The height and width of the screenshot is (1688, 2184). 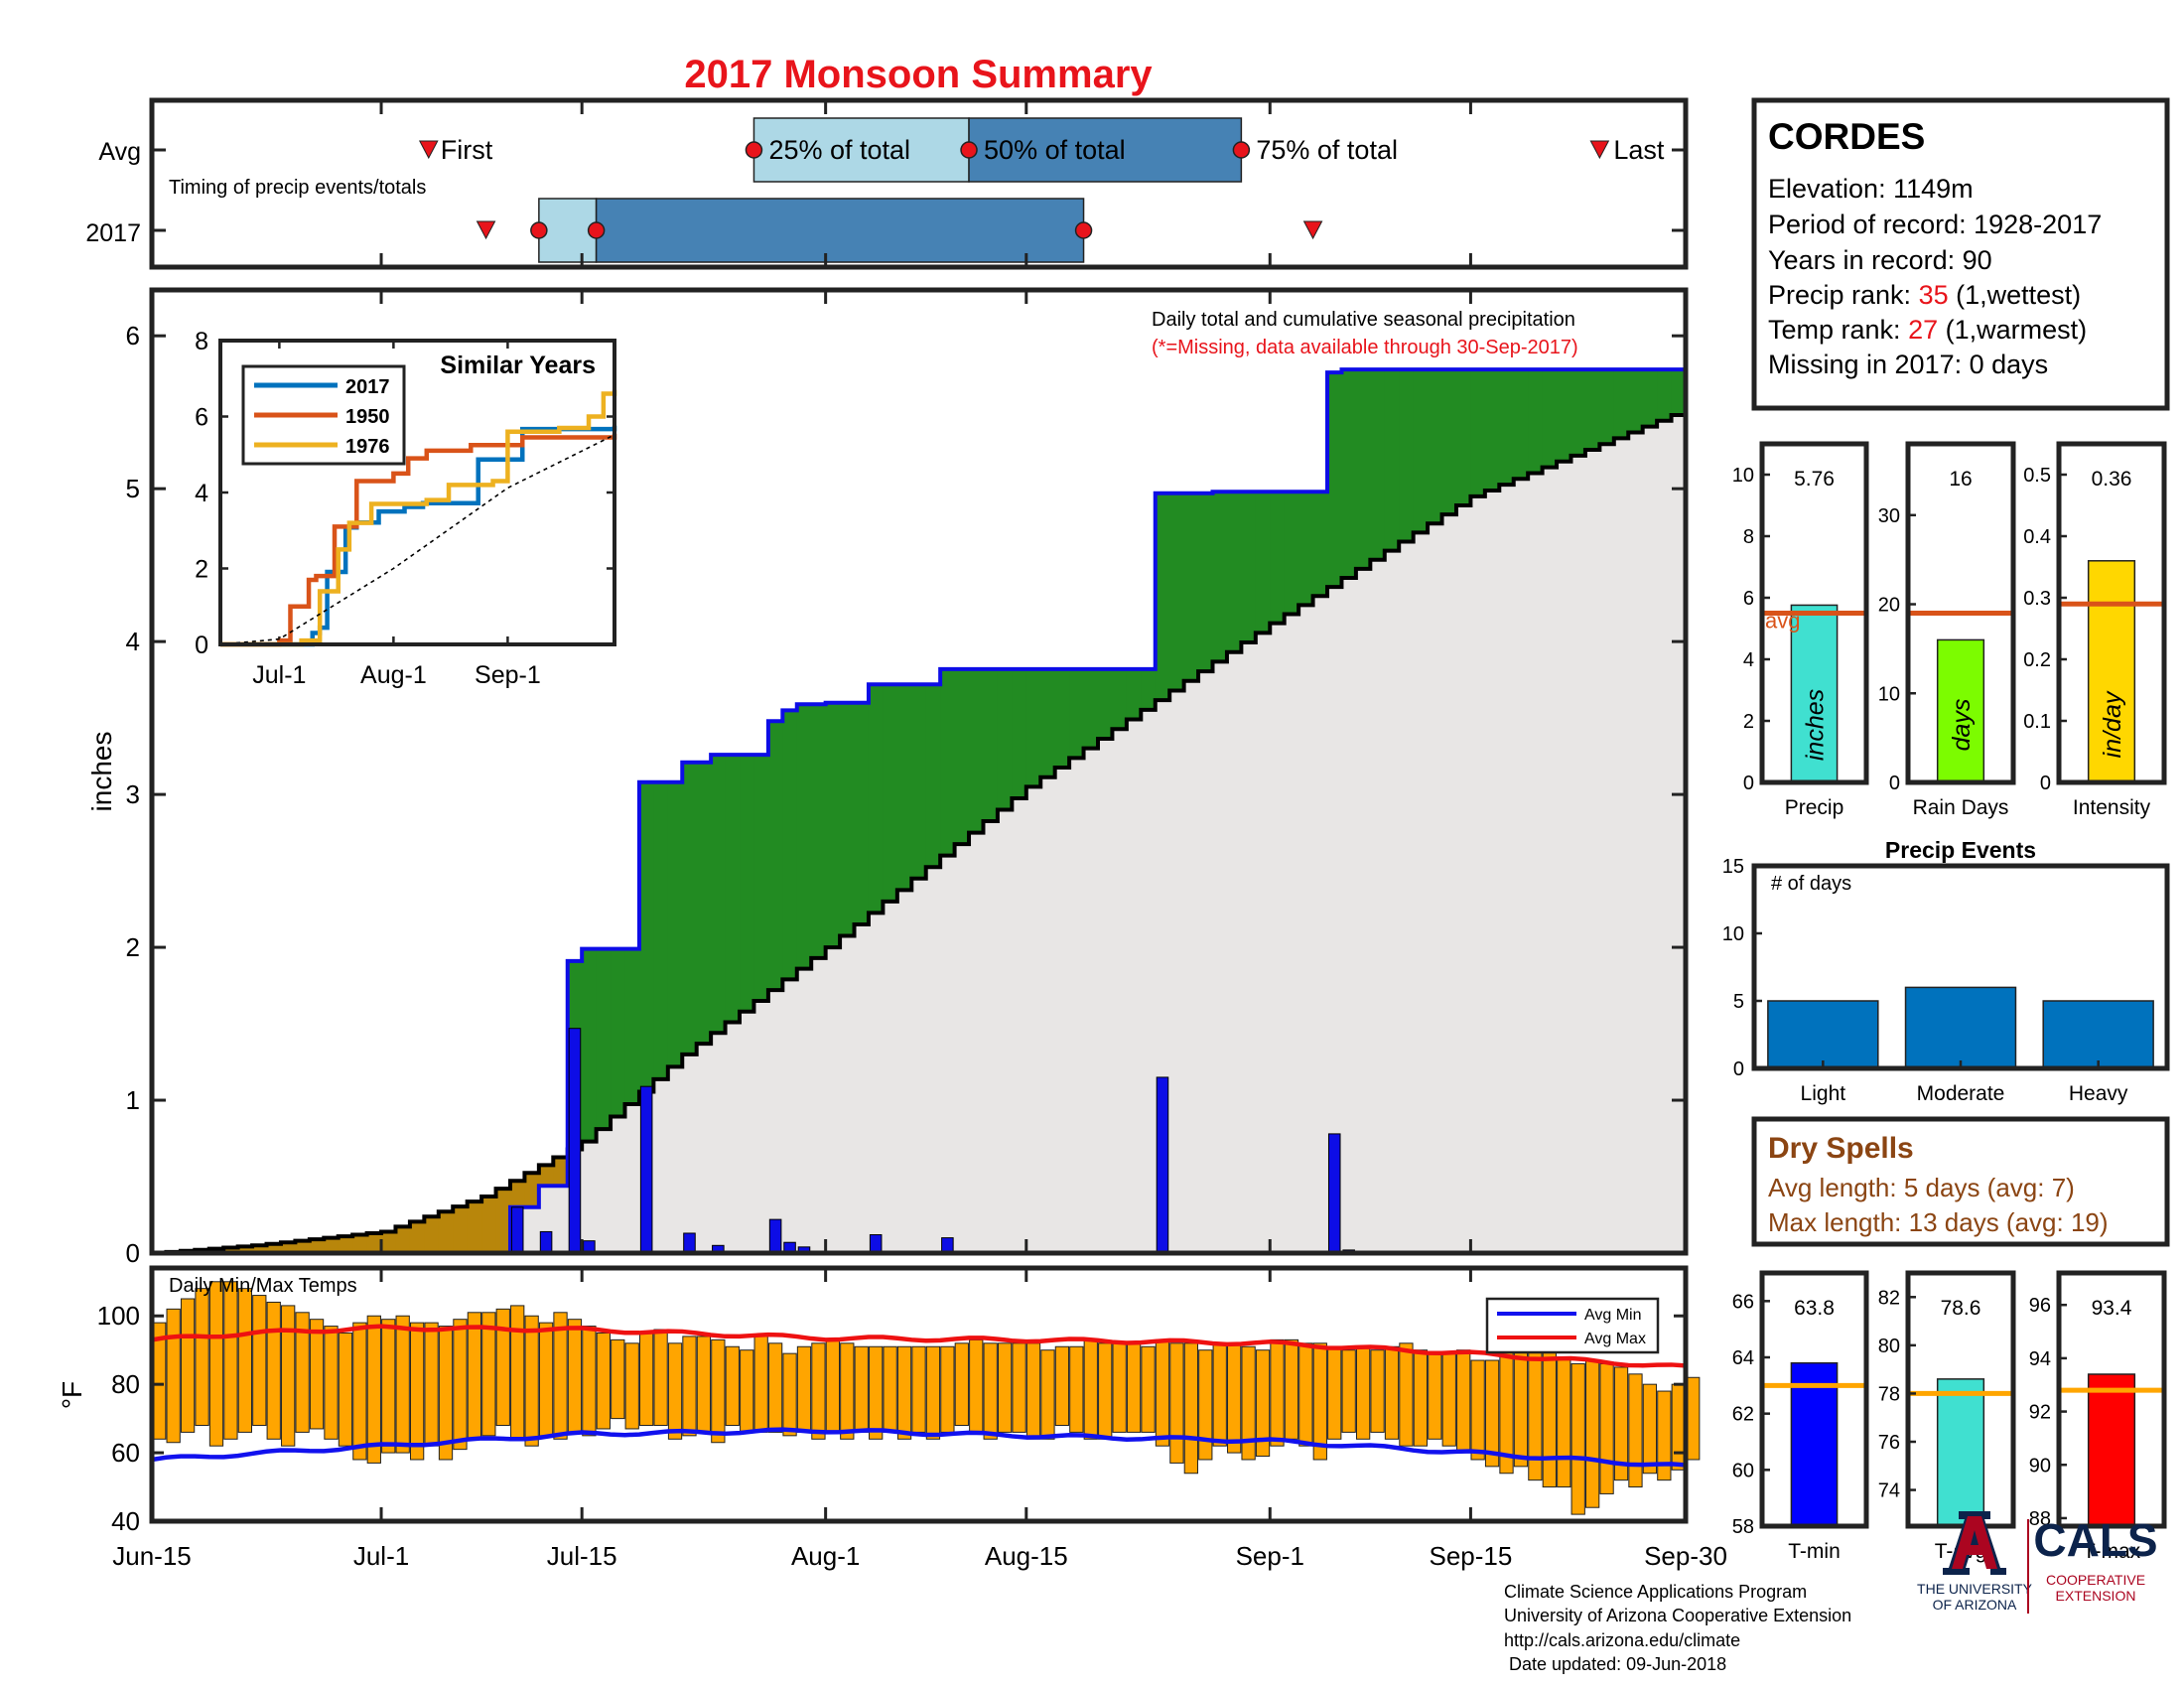 I want to click on inset-legend-label-1950: 1950, so click(x=367, y=417).